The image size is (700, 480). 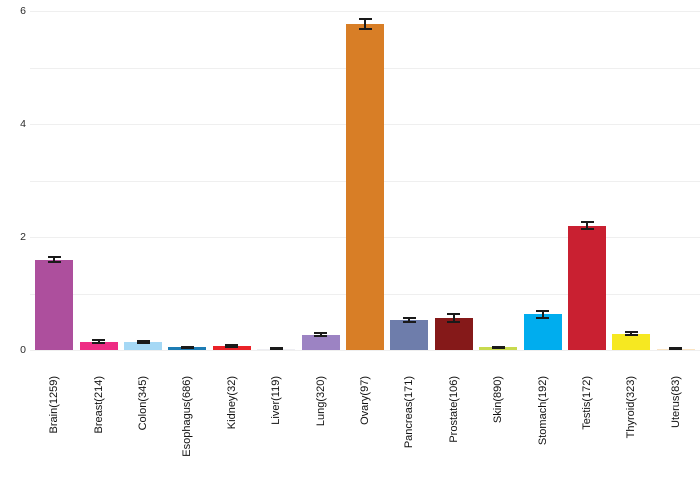 What do you see at coordinates (320, 401) in the screenshot?
I see `x-tick-label: Lung(320)` at bounding box center [320, 401].